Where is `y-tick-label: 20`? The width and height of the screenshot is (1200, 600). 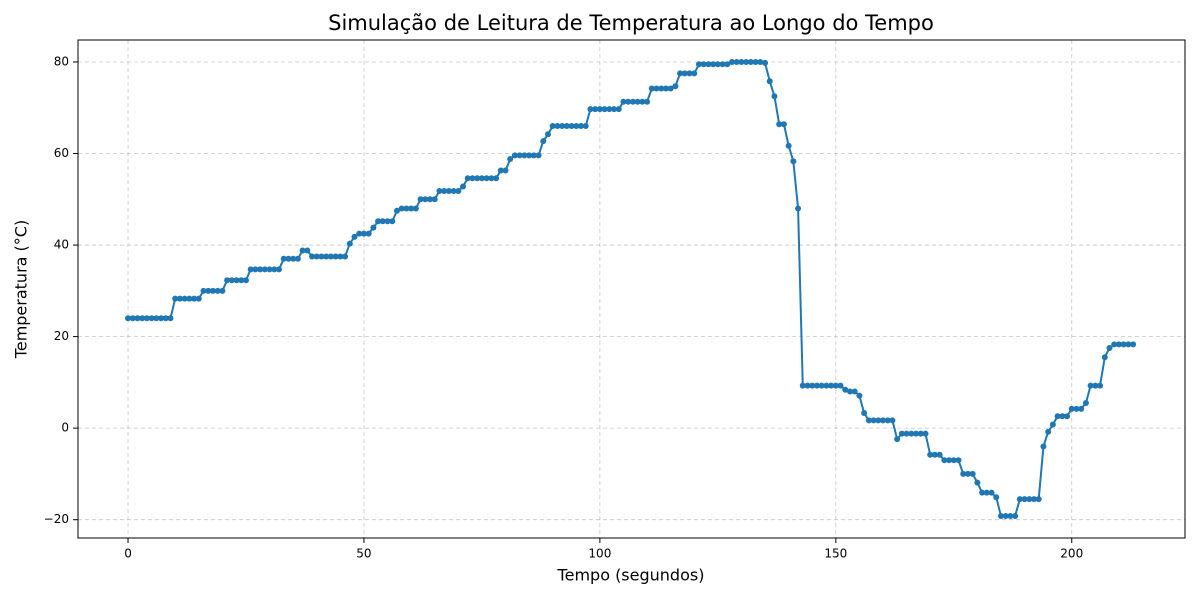 y-tick-label: 20 is located at coordinates (61, 336).